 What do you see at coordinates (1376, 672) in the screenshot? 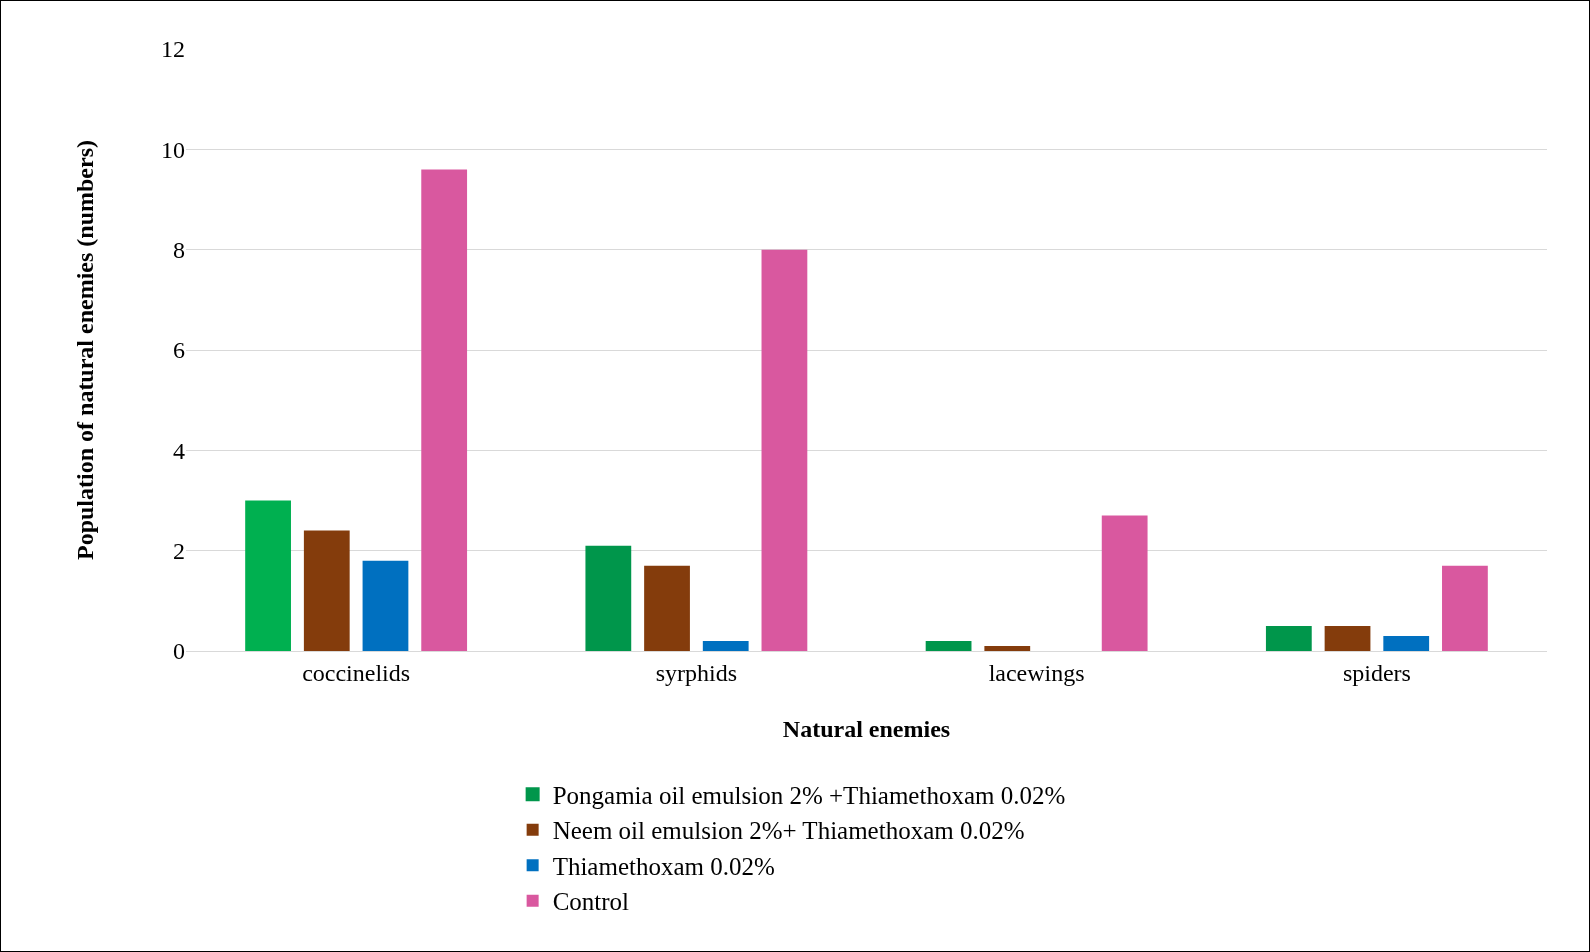
I see `x-tick-label: spiders` at bounding box center [1376, 672].